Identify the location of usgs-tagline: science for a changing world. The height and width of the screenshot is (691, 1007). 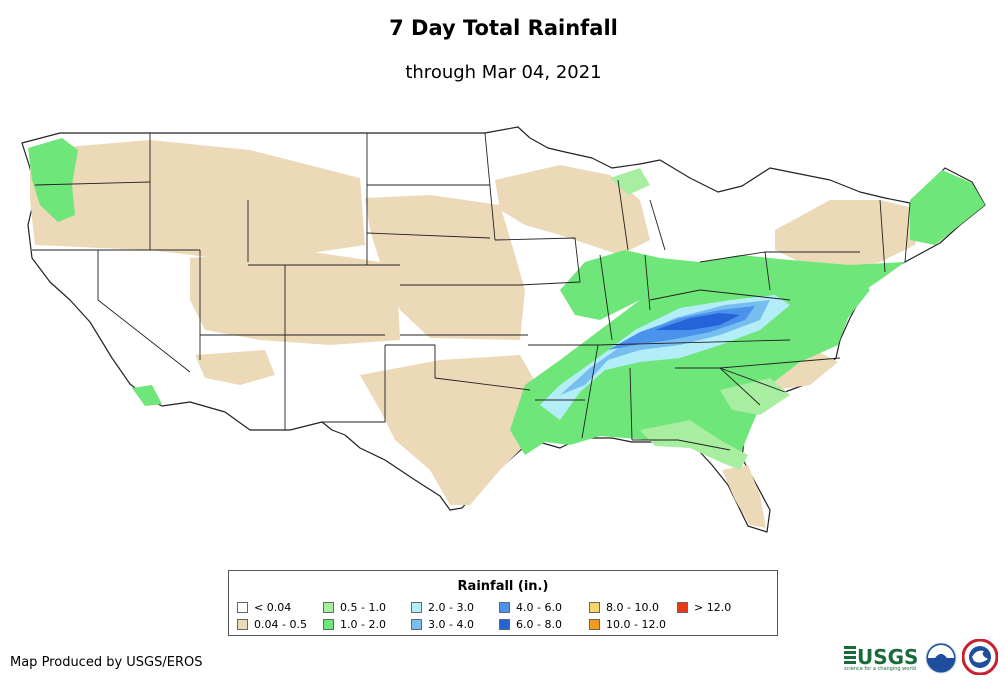
(880, 669).